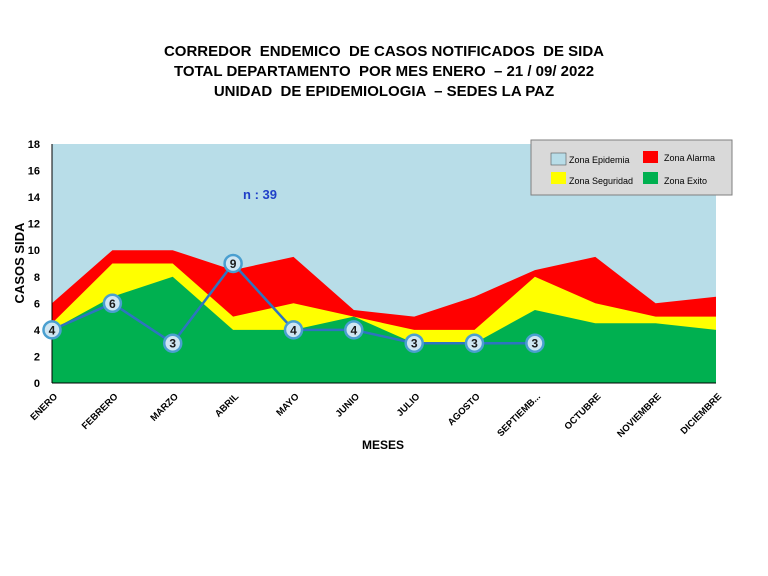 Image resolution: width=768 pixels, height=576 pixels. What do you see at coordinates (37, 278) in the screenshot?
I see `y-tick-label: 8` at bounding box center [37, 278].